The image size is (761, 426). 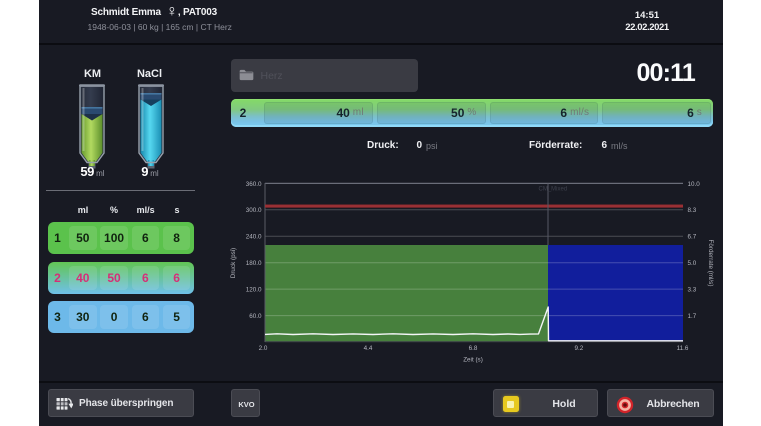 I want to click on svg-text: 300.0, so click(x=254, y=210).